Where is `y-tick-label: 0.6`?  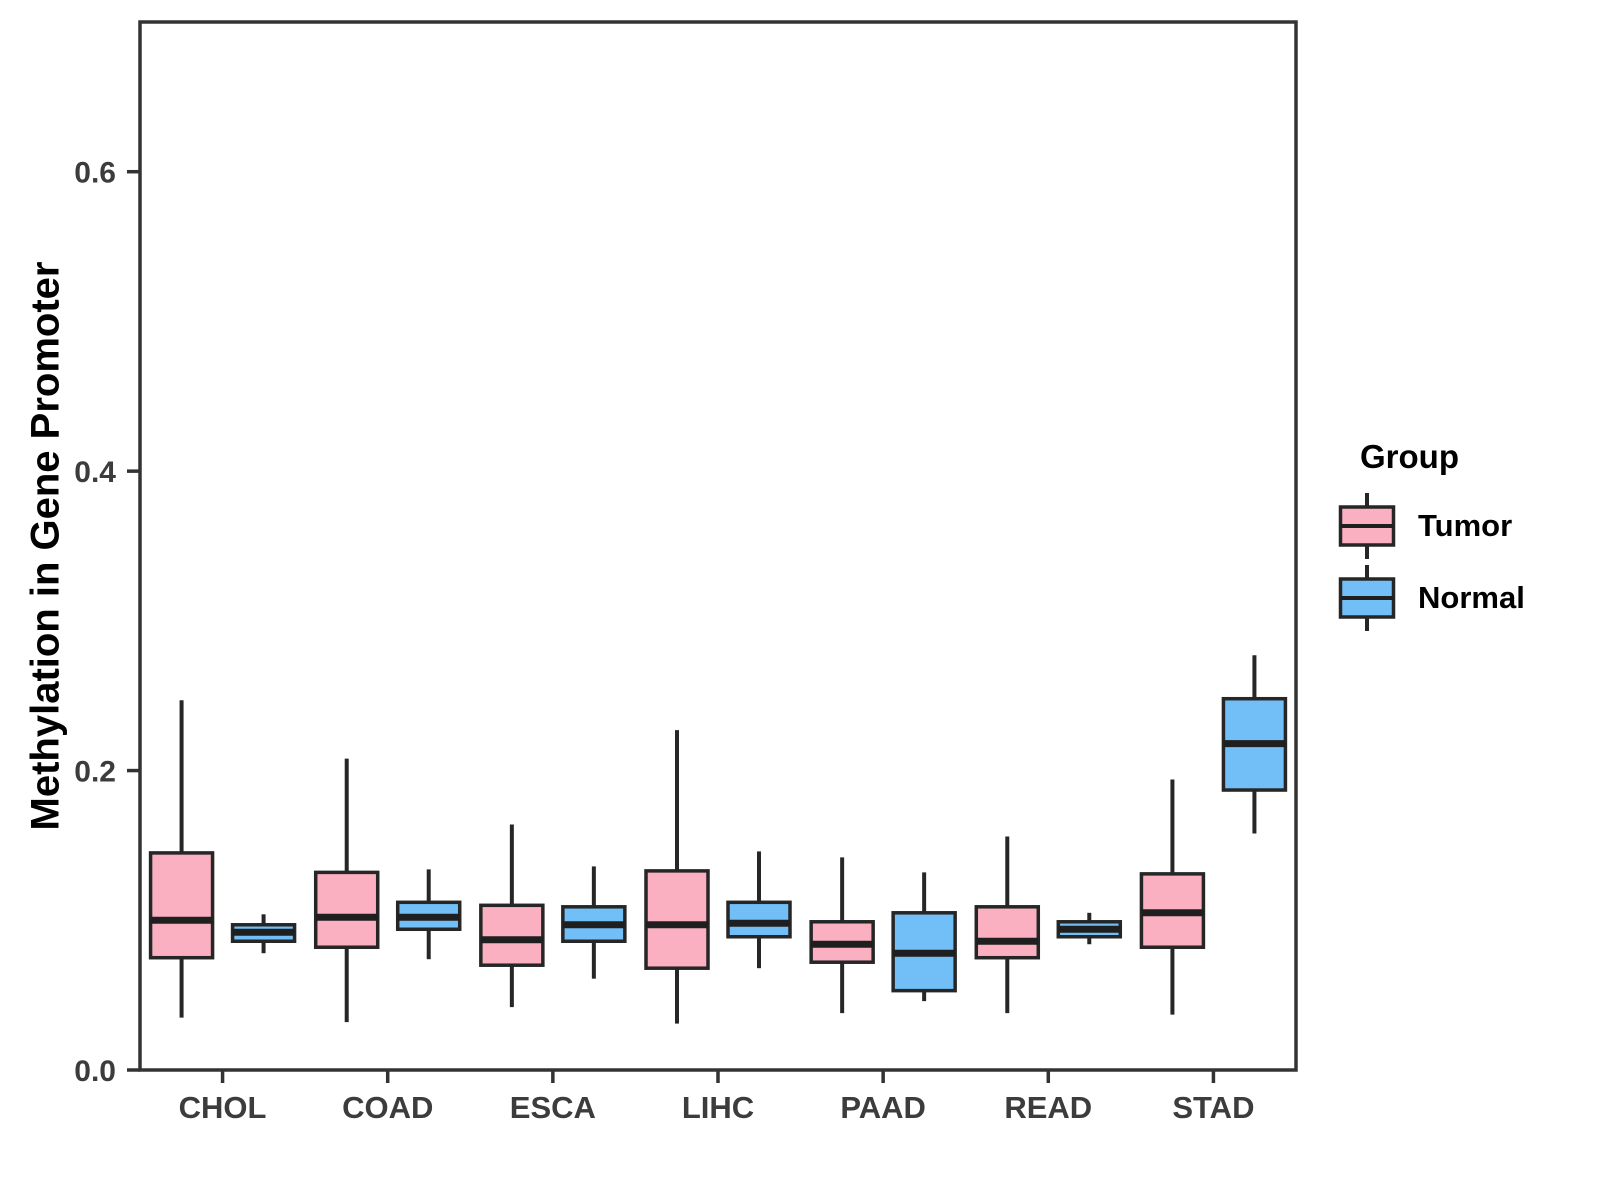 y-tick-label: 0.6 is located at coordinates (95, 173).